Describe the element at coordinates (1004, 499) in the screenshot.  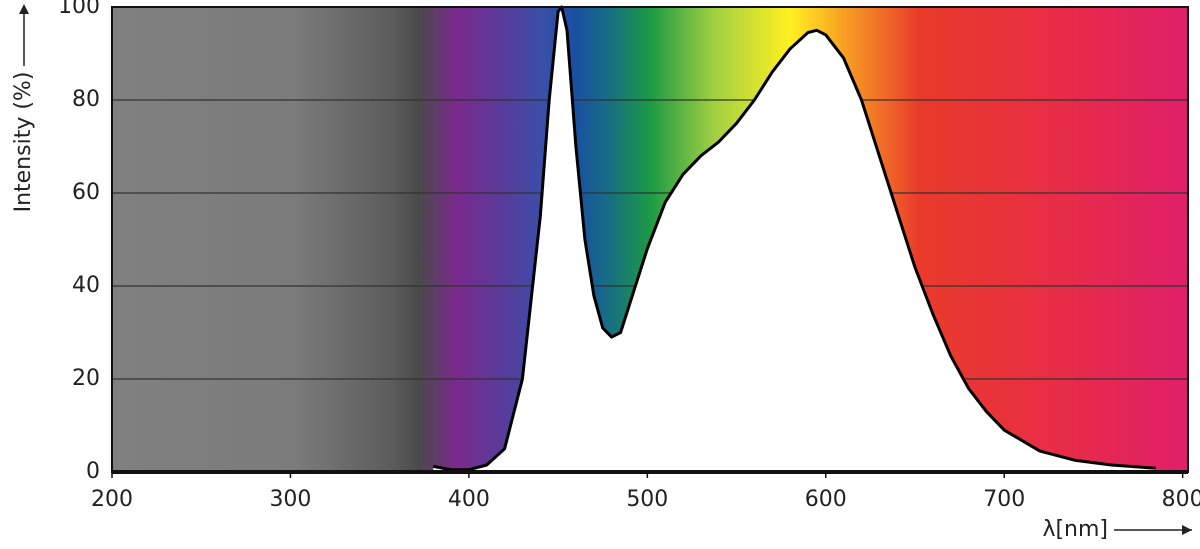
I see `x-tick-label: 700` at that location.